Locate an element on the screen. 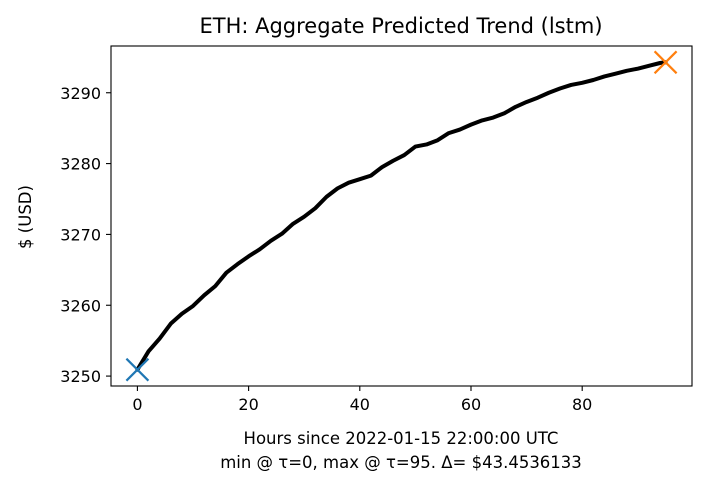 The width and height of the screenshot is (707, 487). x-tick-label: 0 is located at coordinates (137, 404).